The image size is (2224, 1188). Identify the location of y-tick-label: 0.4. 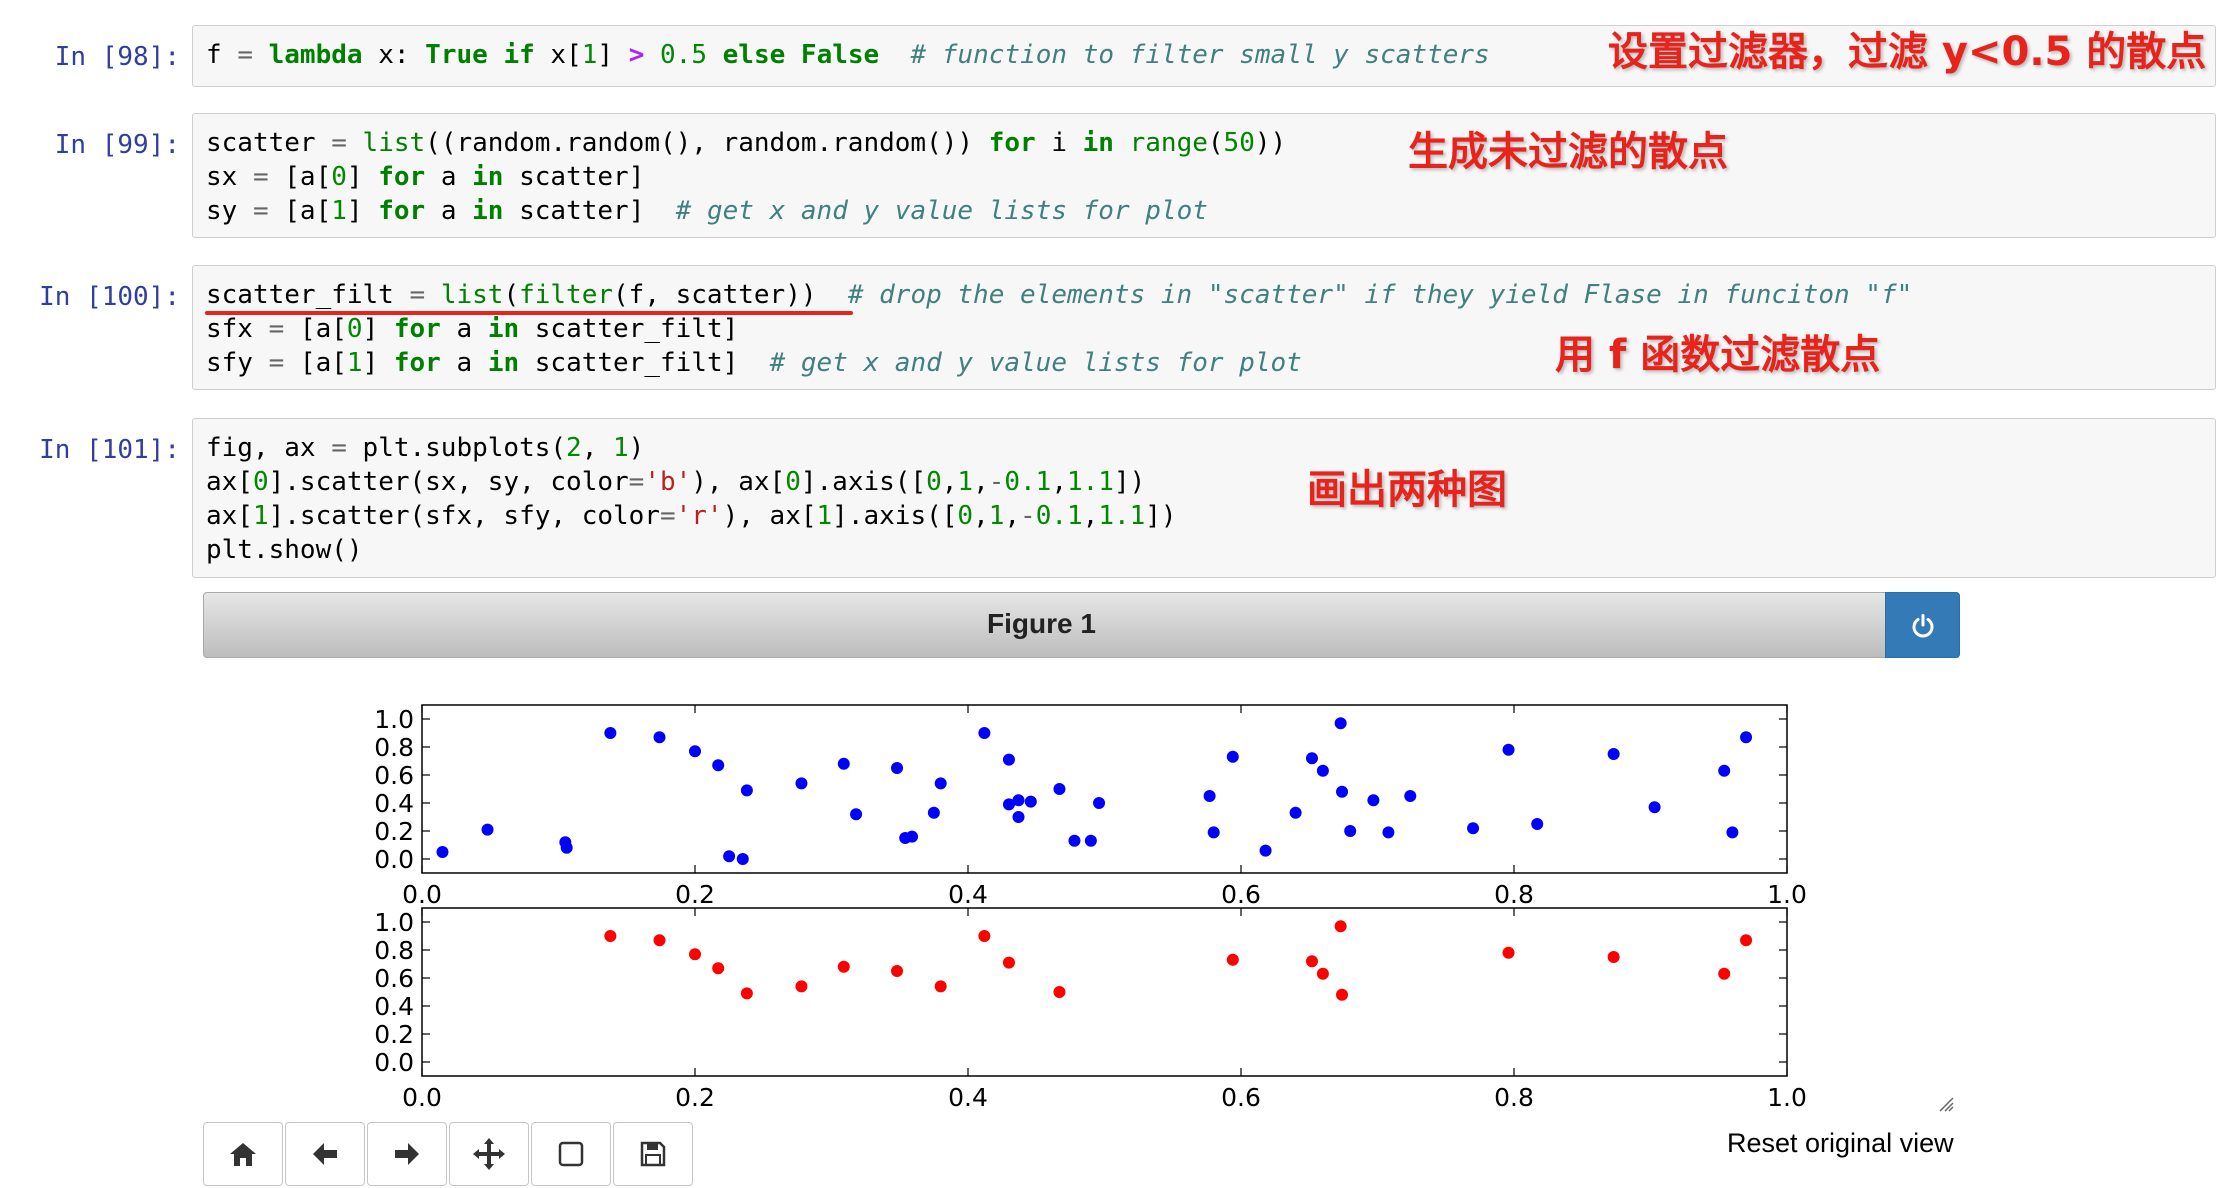
(394, 1006).